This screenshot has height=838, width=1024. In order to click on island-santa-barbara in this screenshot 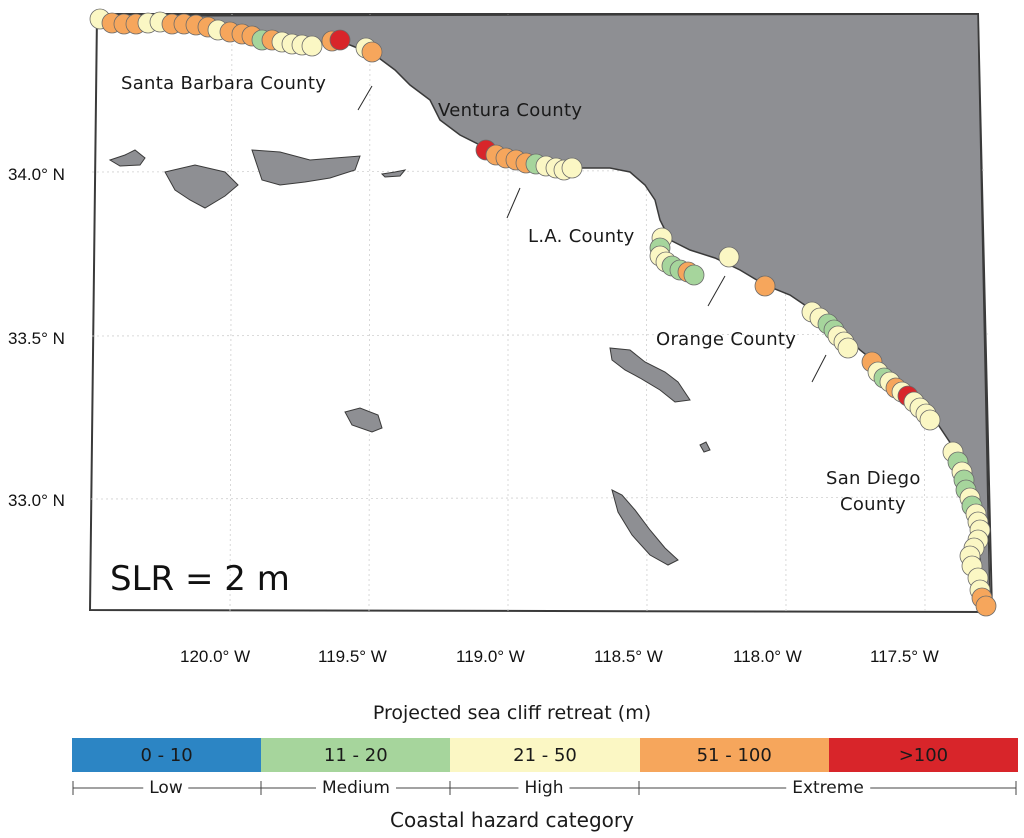, I will do `click(363, 420)`.